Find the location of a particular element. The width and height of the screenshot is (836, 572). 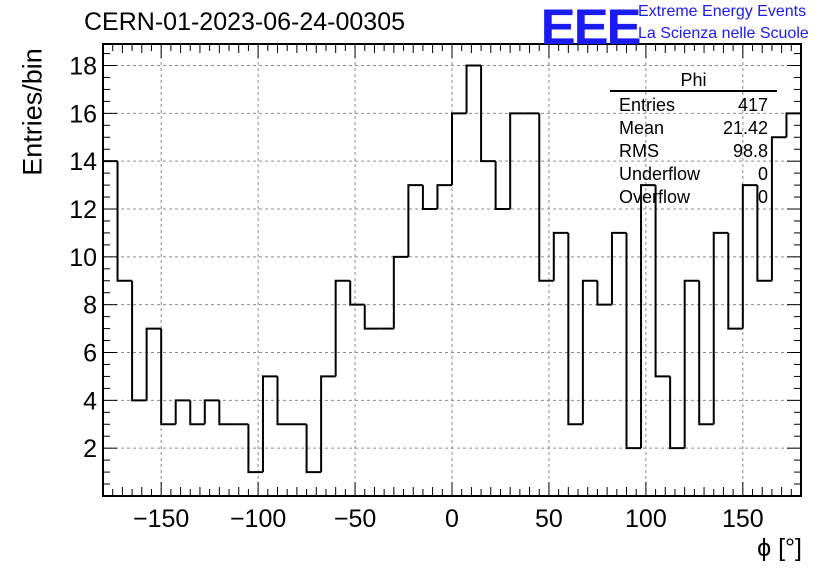

stats-label: RMS is located at coordinates (639, 151).